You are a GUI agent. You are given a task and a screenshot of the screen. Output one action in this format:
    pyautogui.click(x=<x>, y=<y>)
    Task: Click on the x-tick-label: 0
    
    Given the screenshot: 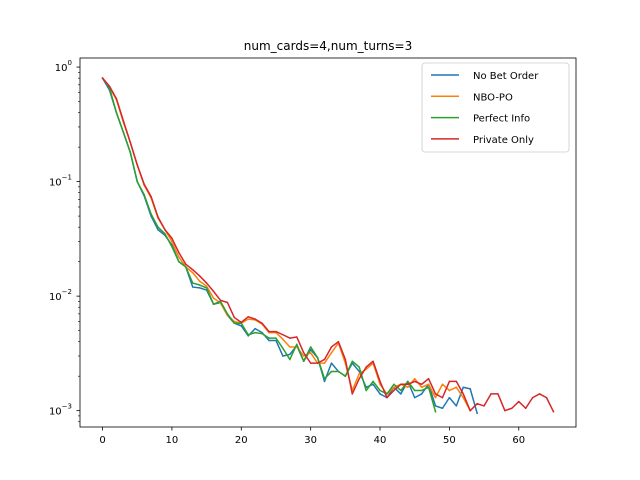 What is the action you would take?
    pyautogui.click(x=102, y=440)
    